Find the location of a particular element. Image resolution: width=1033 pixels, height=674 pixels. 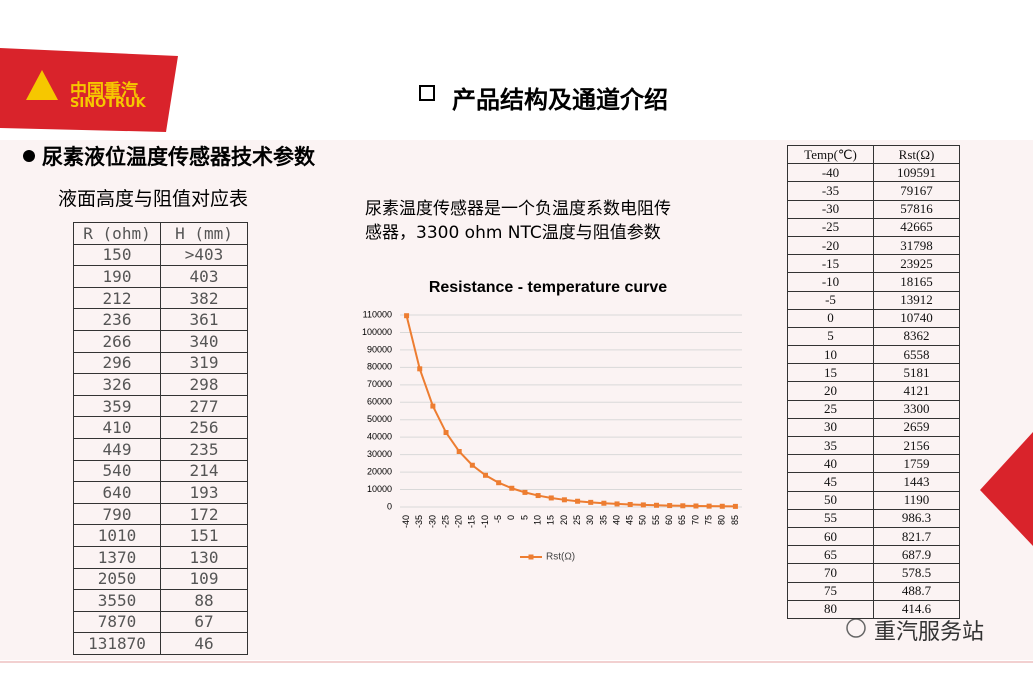

table-cell: 10 is located at coordinates (830, 355).